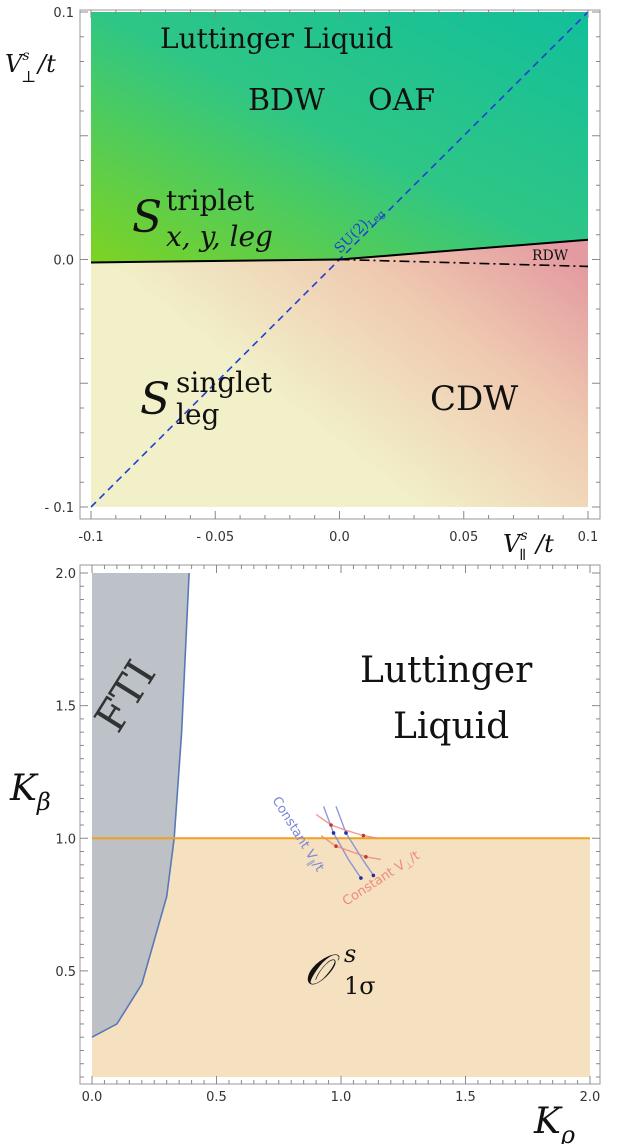  I want to click on x-tick-label: 1.0, so click(341, 1097).